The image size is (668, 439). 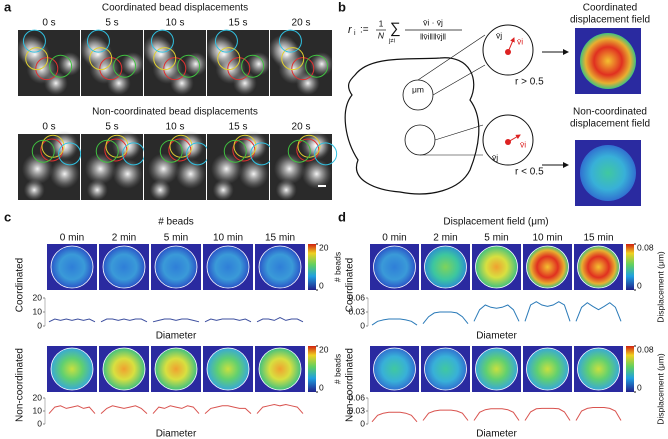 I want to click on row-label: Coordinated, so click(x=20, y=285).